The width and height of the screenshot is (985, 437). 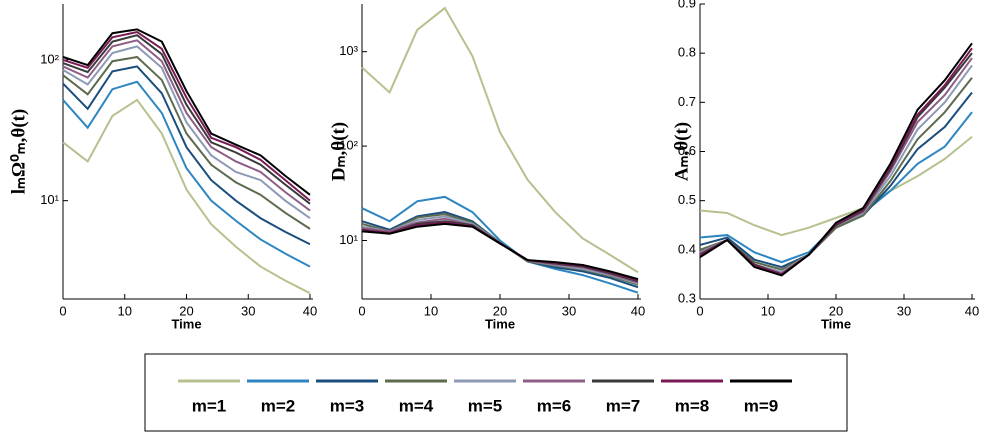 What do you see at coordinates (496, 392) in the screenshot?
I see `legend-box` at bounding box center [496, 392].